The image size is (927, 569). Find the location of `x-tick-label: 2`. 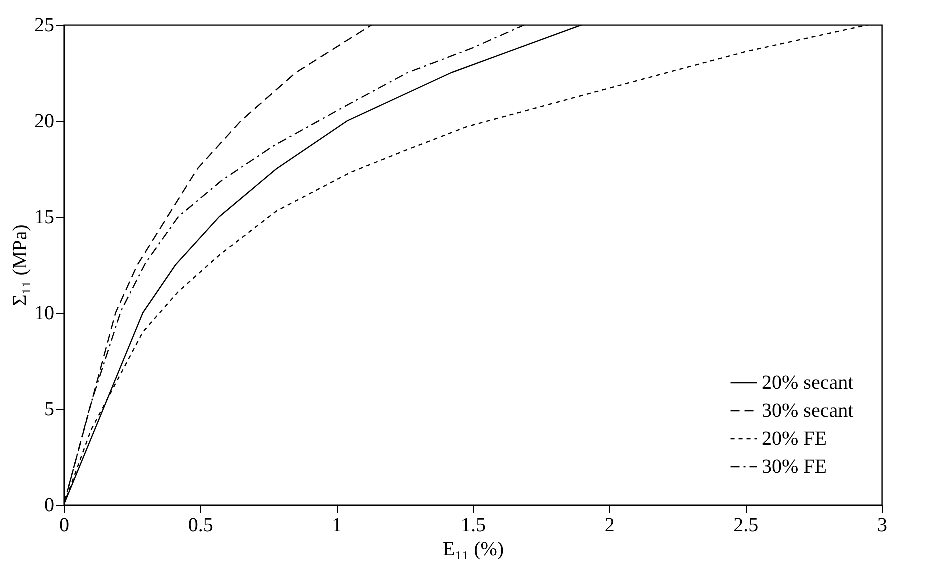

x-tick-label: 2 is located at coordinates (609, 525).